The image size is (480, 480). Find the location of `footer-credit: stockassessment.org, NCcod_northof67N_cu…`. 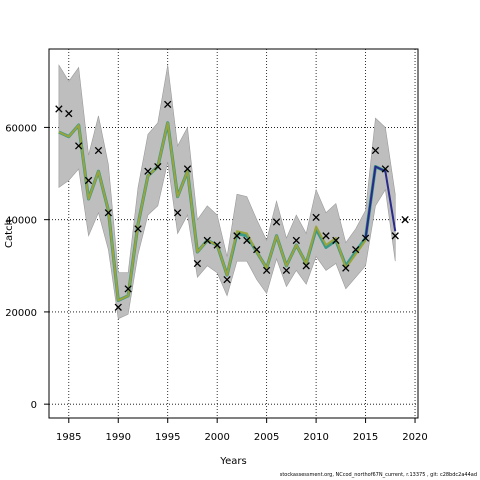

footer-credit: stockassessment.org, NCcod_northof67N_cu… is located at coordinates (378, 475).